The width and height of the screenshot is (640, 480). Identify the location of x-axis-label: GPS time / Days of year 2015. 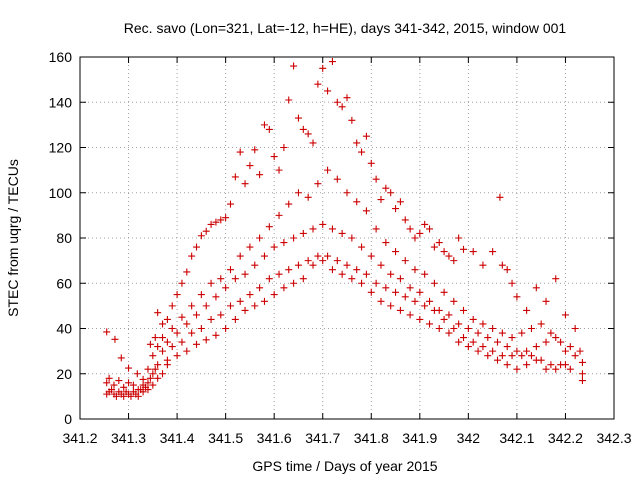
(344, 466).